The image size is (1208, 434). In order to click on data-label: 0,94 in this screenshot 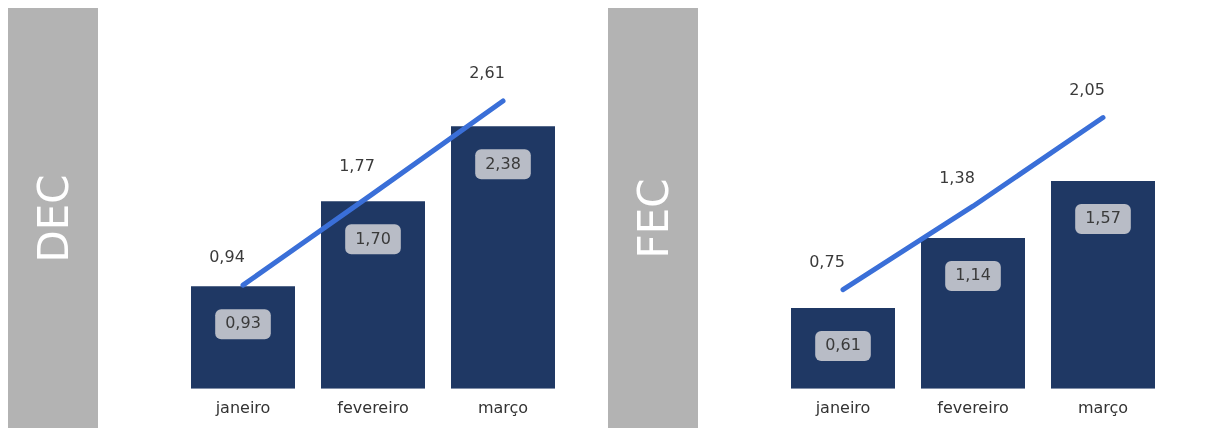, I will do `click(227, 257)`.